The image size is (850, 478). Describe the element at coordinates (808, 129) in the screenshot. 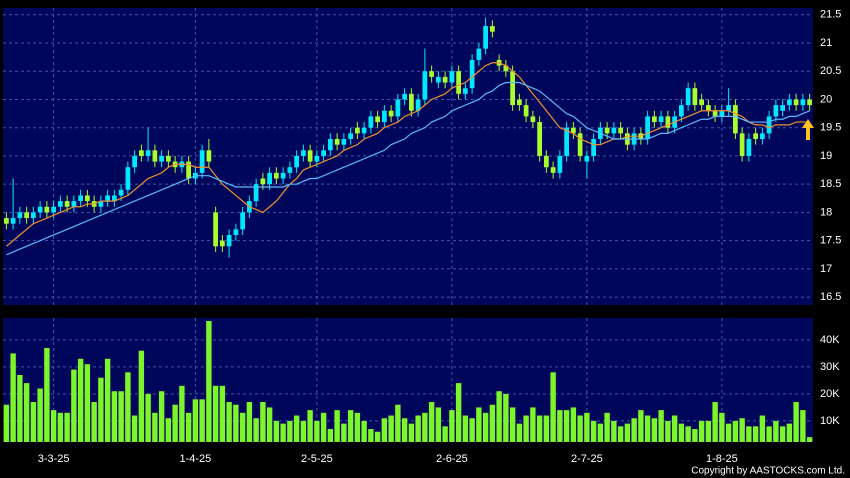

I see `current-arrow` at that location.